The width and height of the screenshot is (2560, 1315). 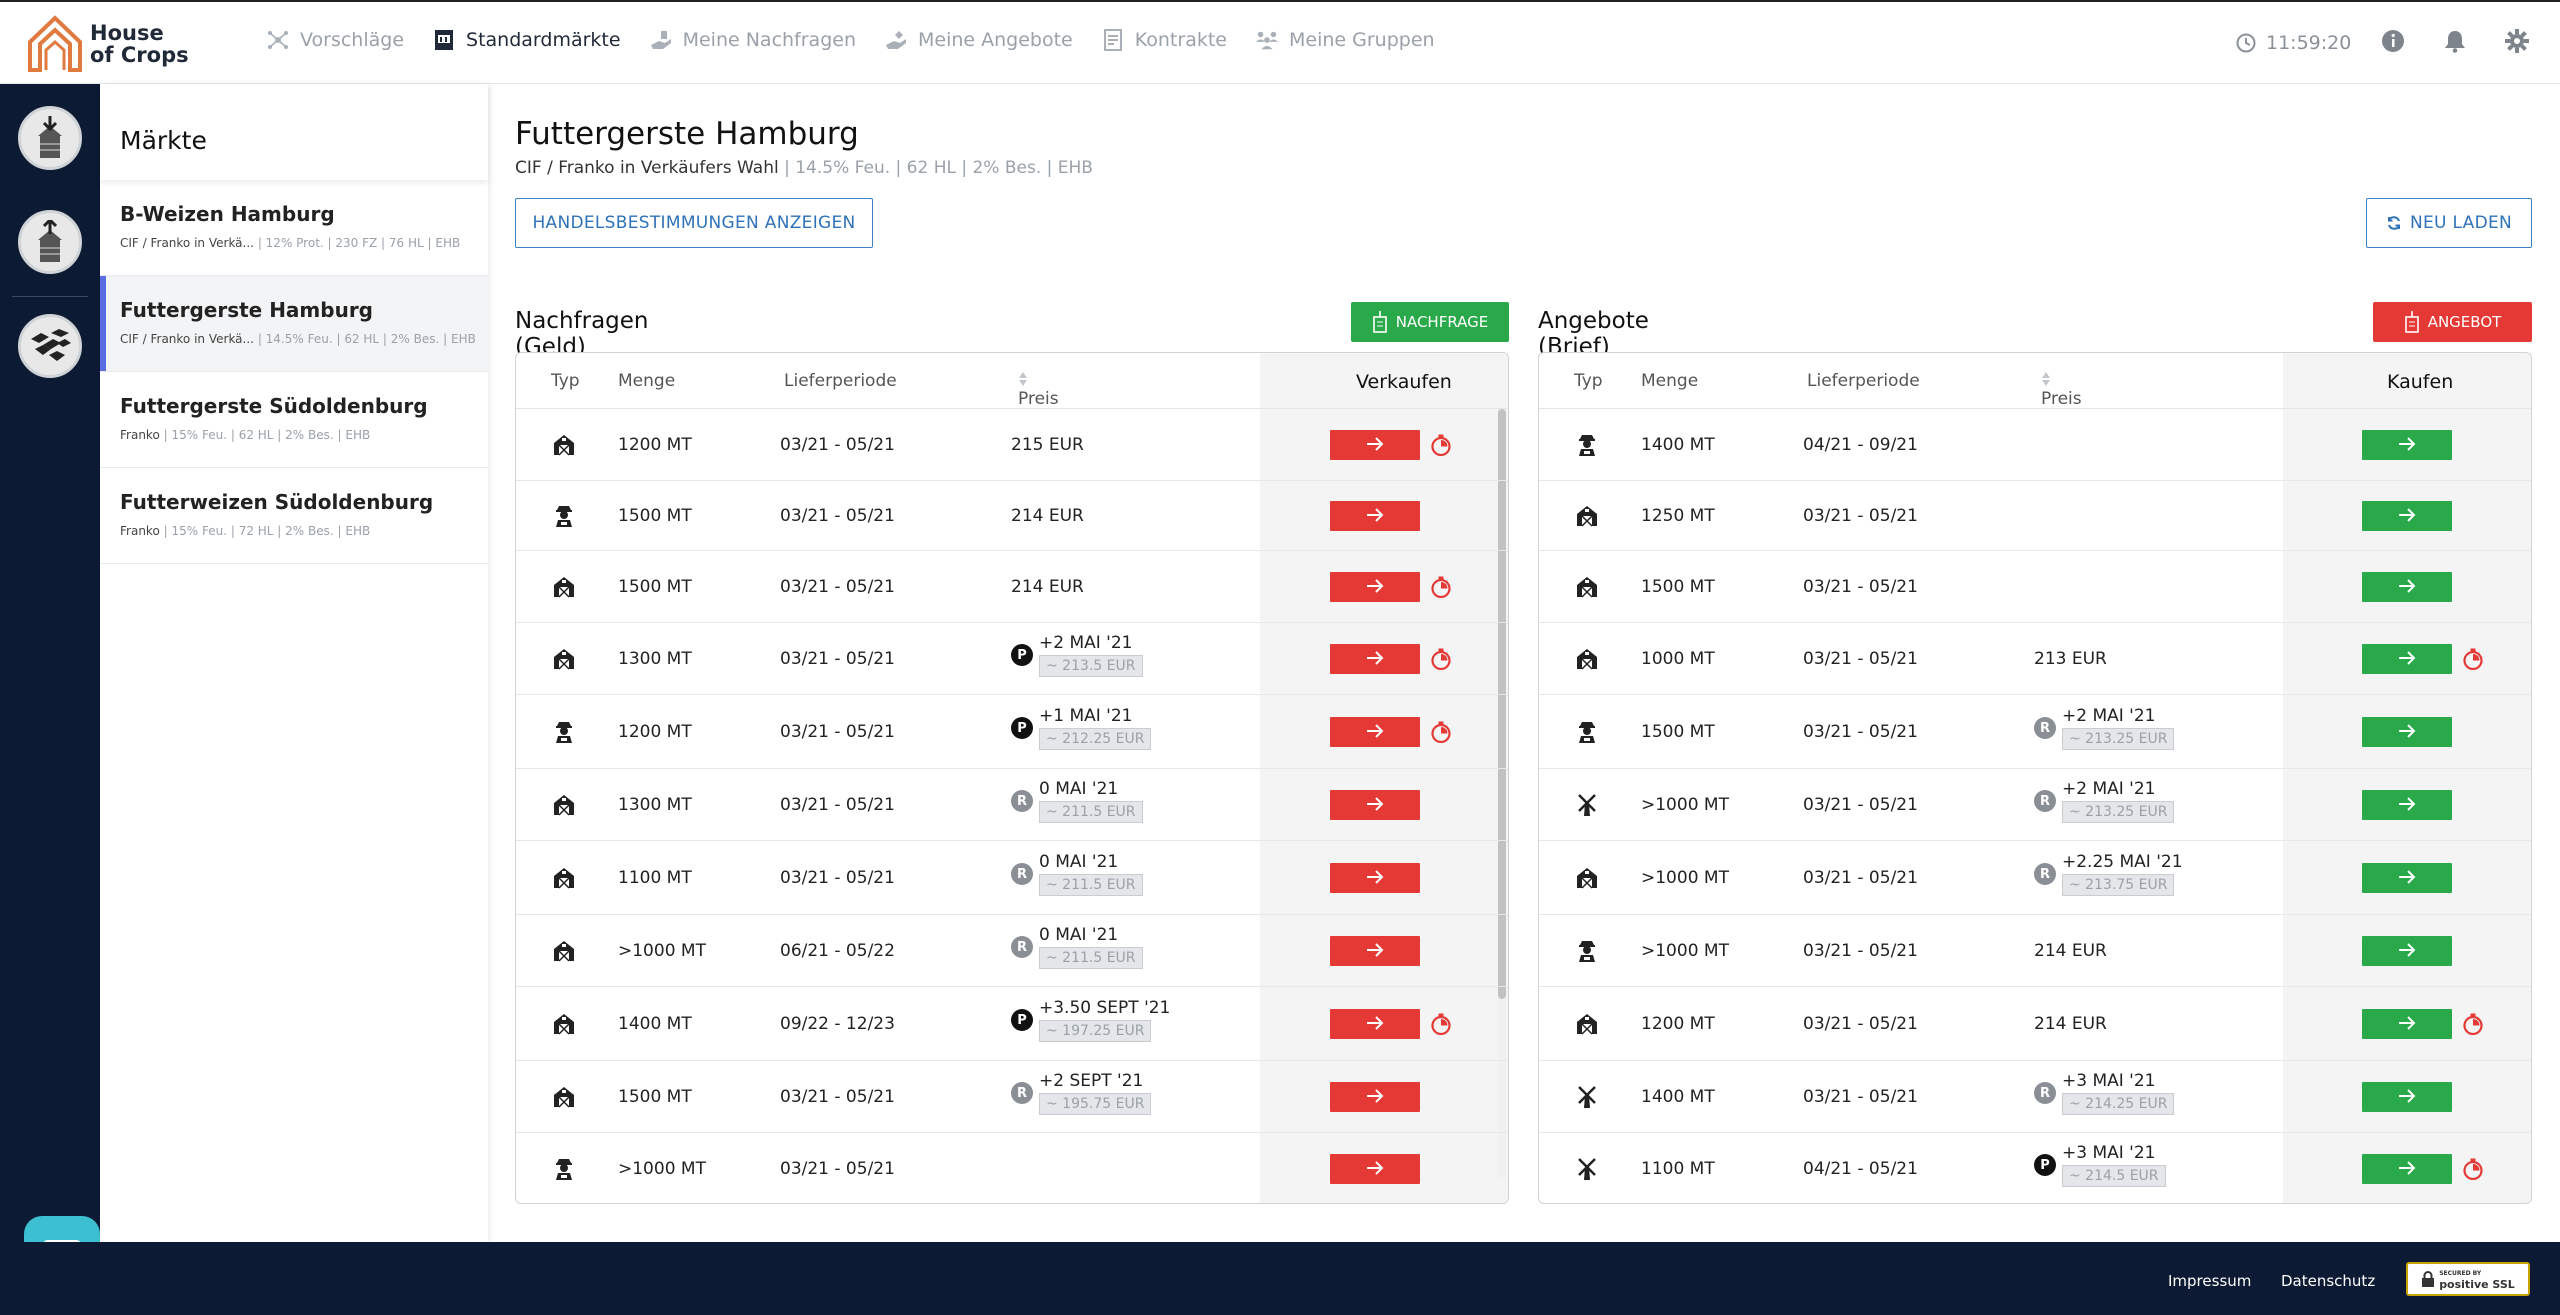 What do you see at coordinates (1090, 1020) in the screenshot?
I see `row-price: P +3.50 SEPT '21 ~ 197.25 EUR` at bounding box center [1090, 1020].